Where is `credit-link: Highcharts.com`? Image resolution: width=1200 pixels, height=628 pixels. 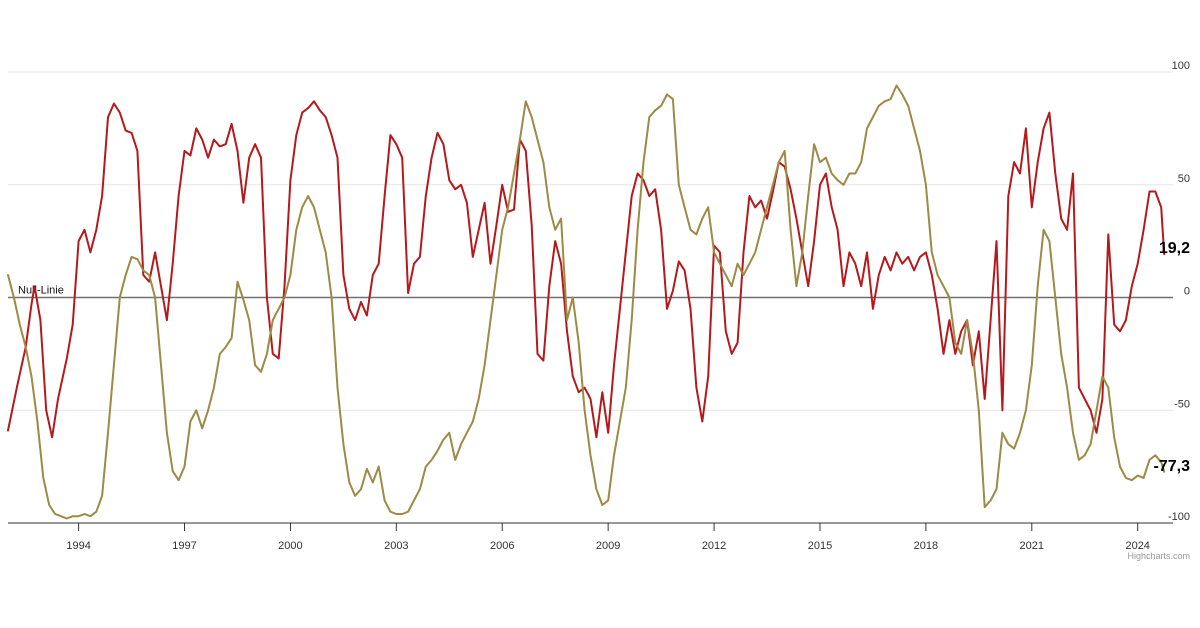
credit-link: Highcharts.com is located at coordinates (1158, 556).